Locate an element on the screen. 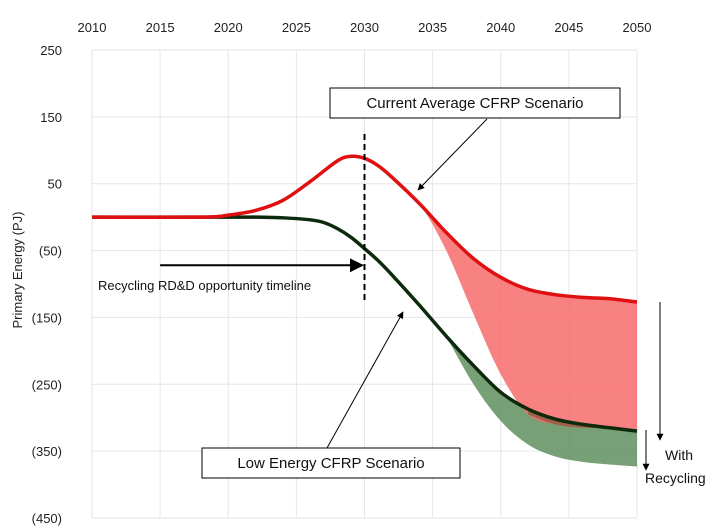 The height and width of the screenshot is (531, 728). low-recycling-band is located at coordinates (541, 401).